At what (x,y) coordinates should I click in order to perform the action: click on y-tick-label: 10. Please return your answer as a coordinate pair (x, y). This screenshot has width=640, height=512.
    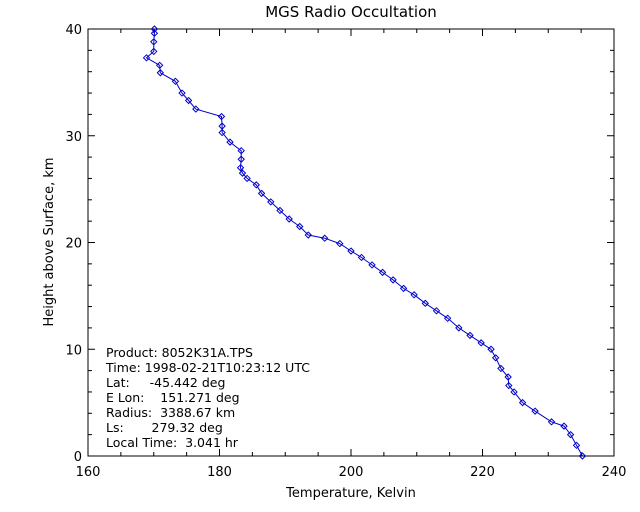
    Looking at the image, I should click on (73, 350).